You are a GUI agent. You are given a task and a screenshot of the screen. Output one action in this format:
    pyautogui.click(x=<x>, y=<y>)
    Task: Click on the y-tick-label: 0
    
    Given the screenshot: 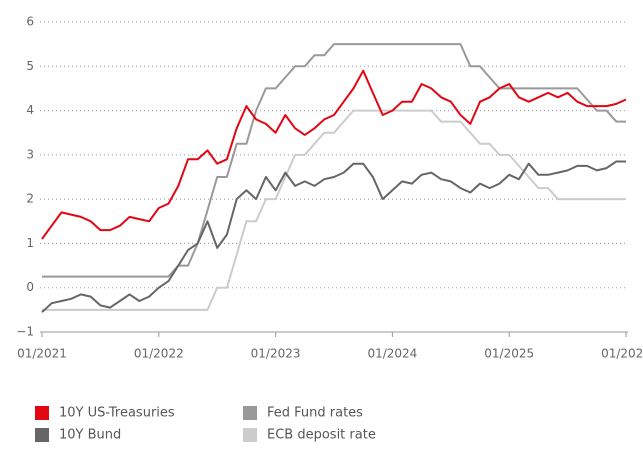 What is the action you would take?
    pyautogui.click(x=30, y=287)
    